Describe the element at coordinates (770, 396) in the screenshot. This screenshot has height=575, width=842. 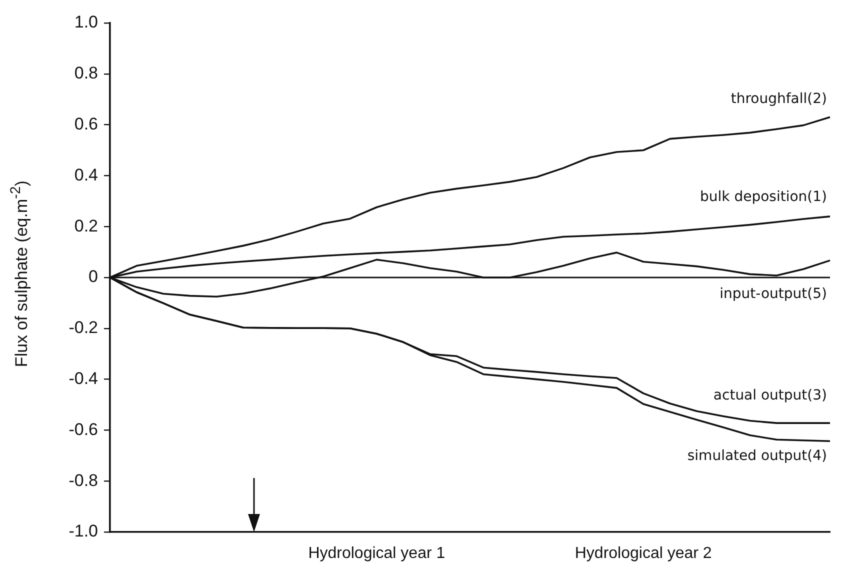
I see `series-label: actual output(3)` at that location.